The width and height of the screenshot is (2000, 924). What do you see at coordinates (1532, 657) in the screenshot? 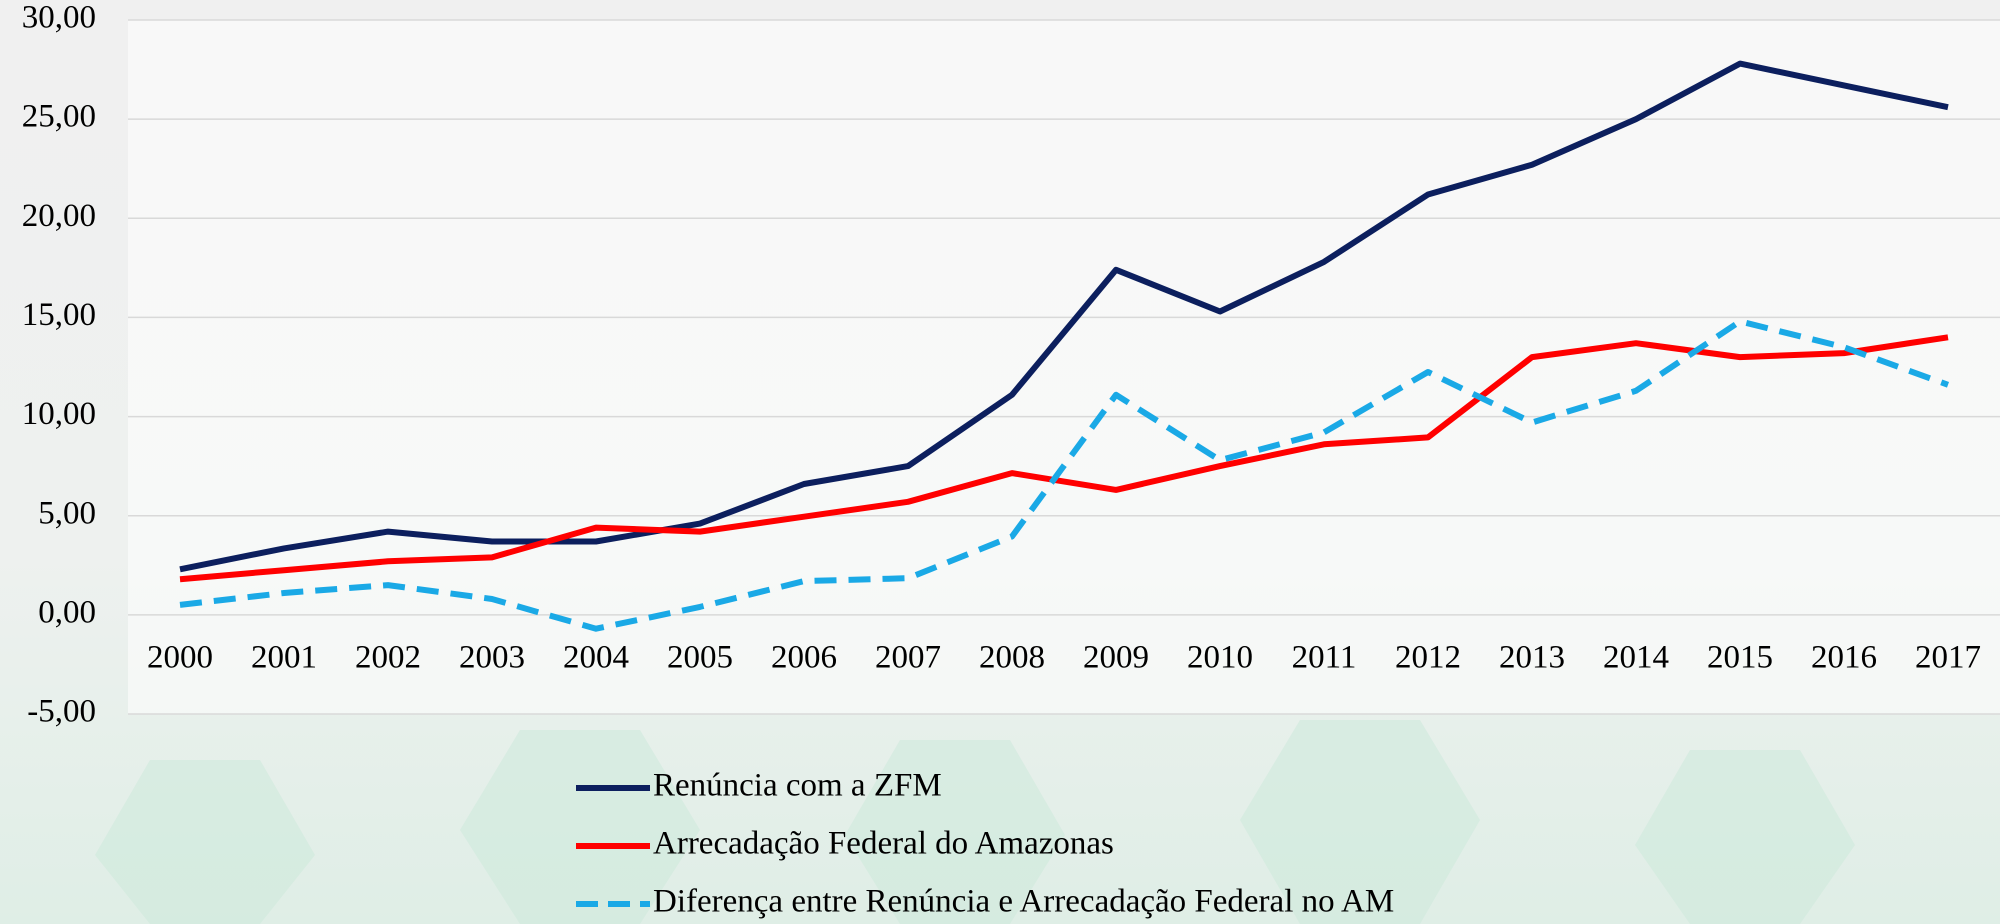
I see `x-tick-label: 2013` at bounding box center [1532, 657].